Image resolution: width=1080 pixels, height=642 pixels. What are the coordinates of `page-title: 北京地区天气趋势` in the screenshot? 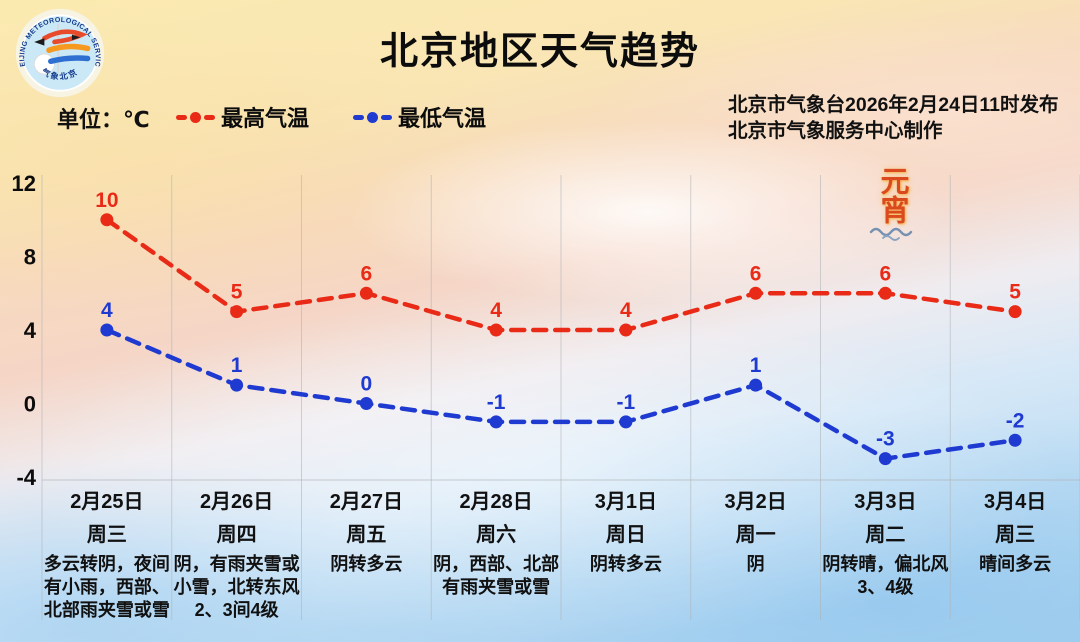 It's located at (539, 52).